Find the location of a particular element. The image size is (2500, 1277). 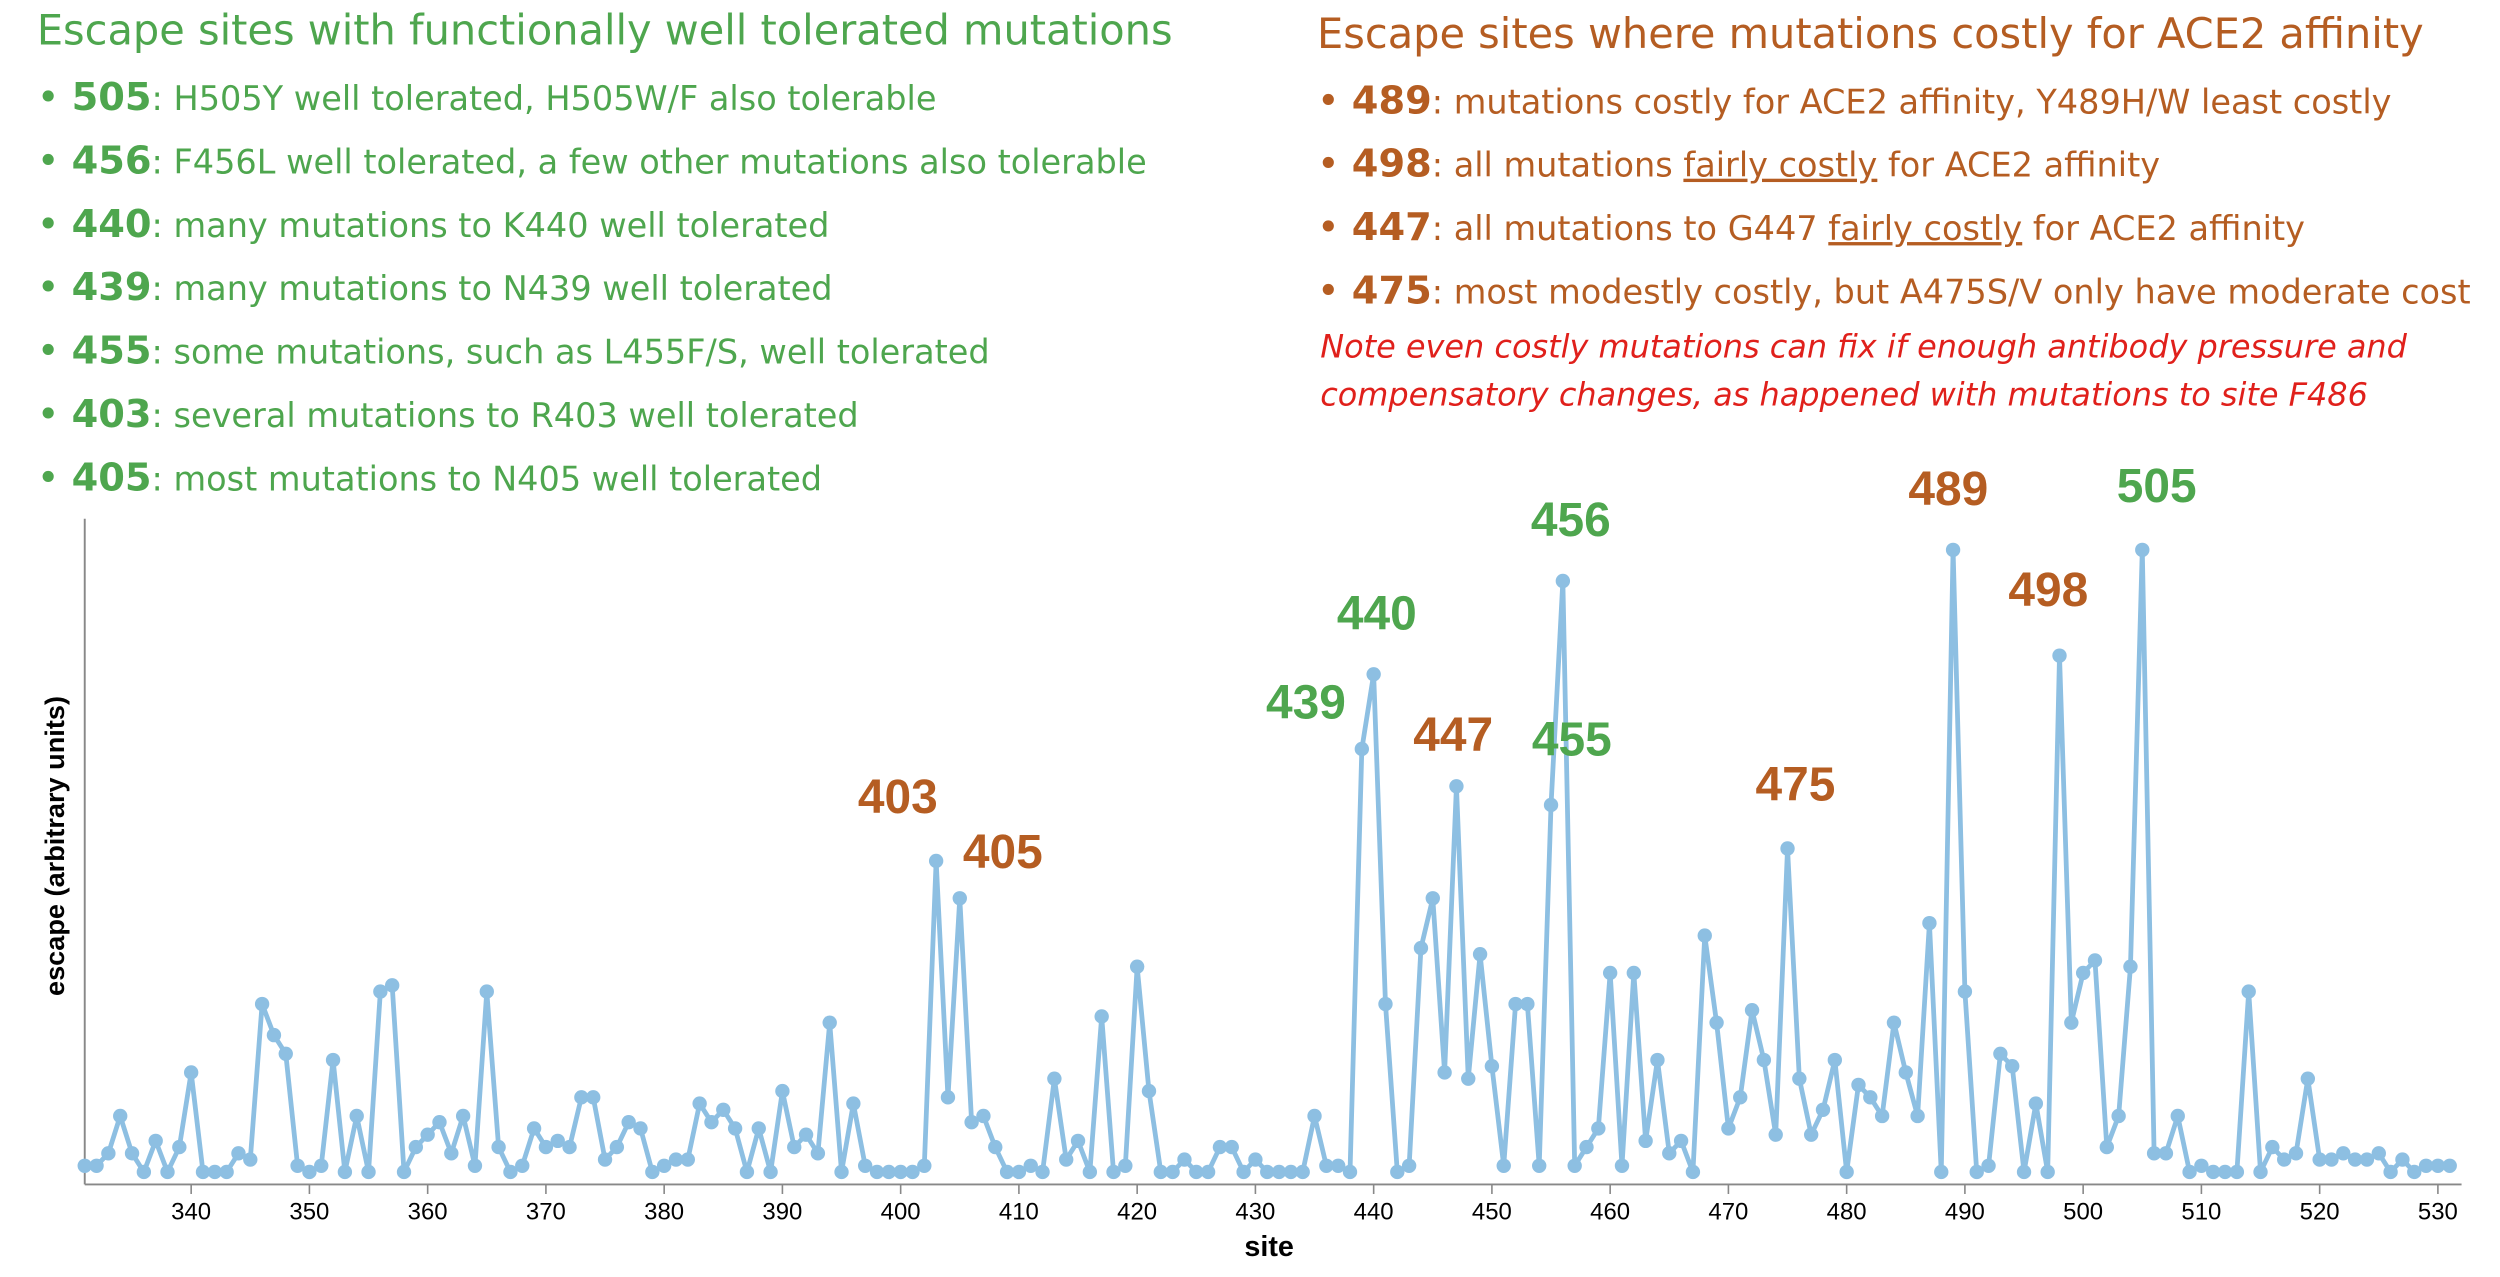

site-number: 447 is located at coordinates (1392, 227).